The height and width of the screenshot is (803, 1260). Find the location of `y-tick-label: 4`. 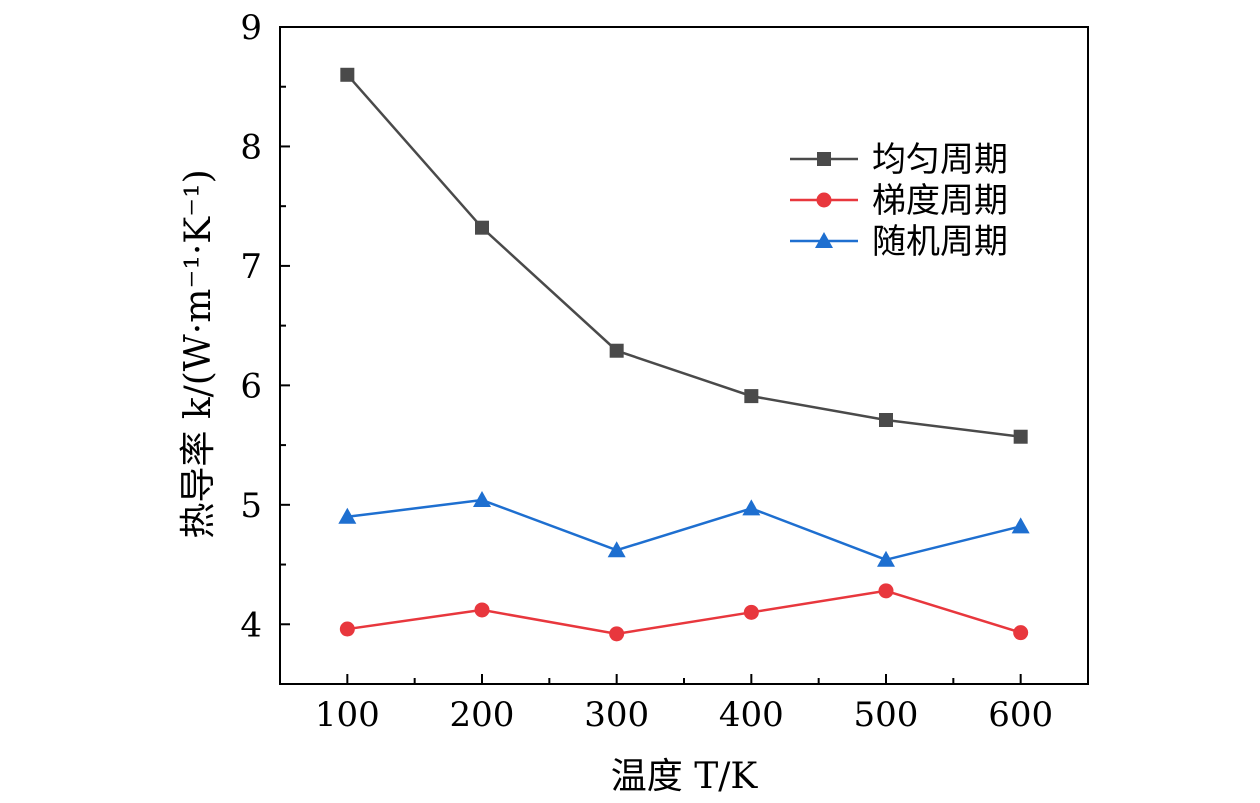

y-tick-label: 4 is located at coordinates (251, 625).